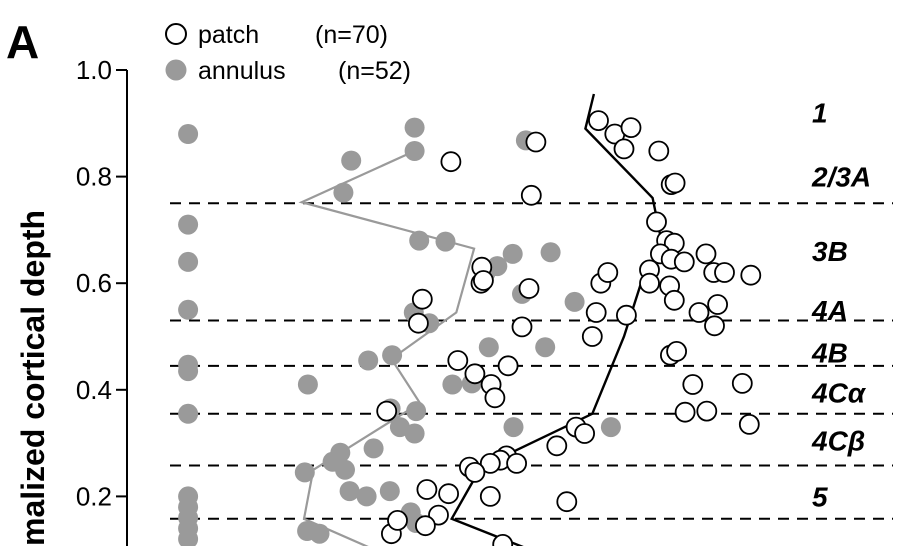 The image size is (900, 546). Describe the element at coordinates (820, 496) in the screenshot. I see `layer-label: 5` at that location.